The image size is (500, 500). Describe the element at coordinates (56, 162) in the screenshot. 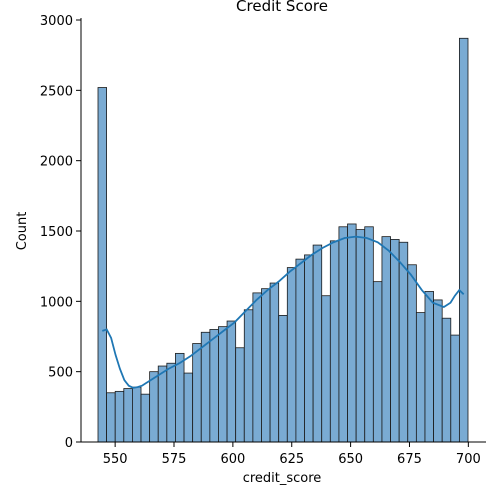

I see `y-tick-label: 2000` at that location.